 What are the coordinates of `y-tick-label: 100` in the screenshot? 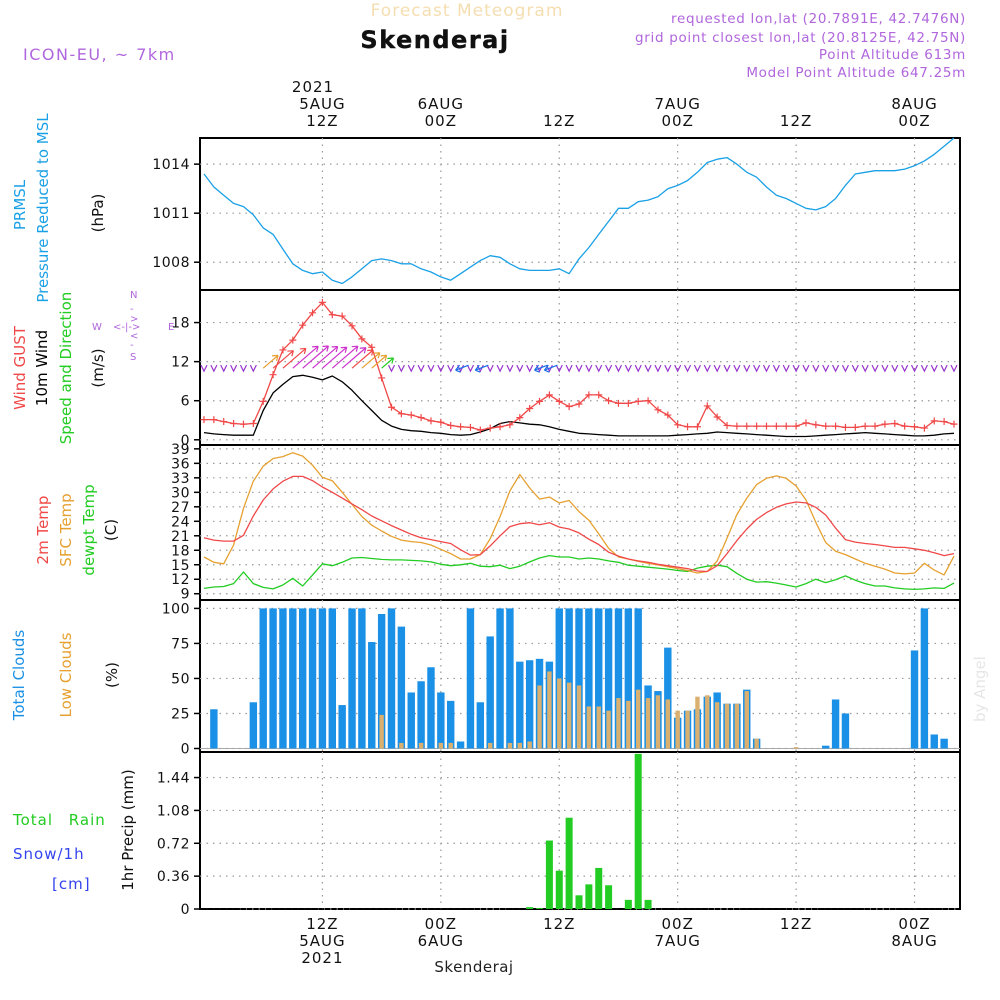 It's located at (176, 609).